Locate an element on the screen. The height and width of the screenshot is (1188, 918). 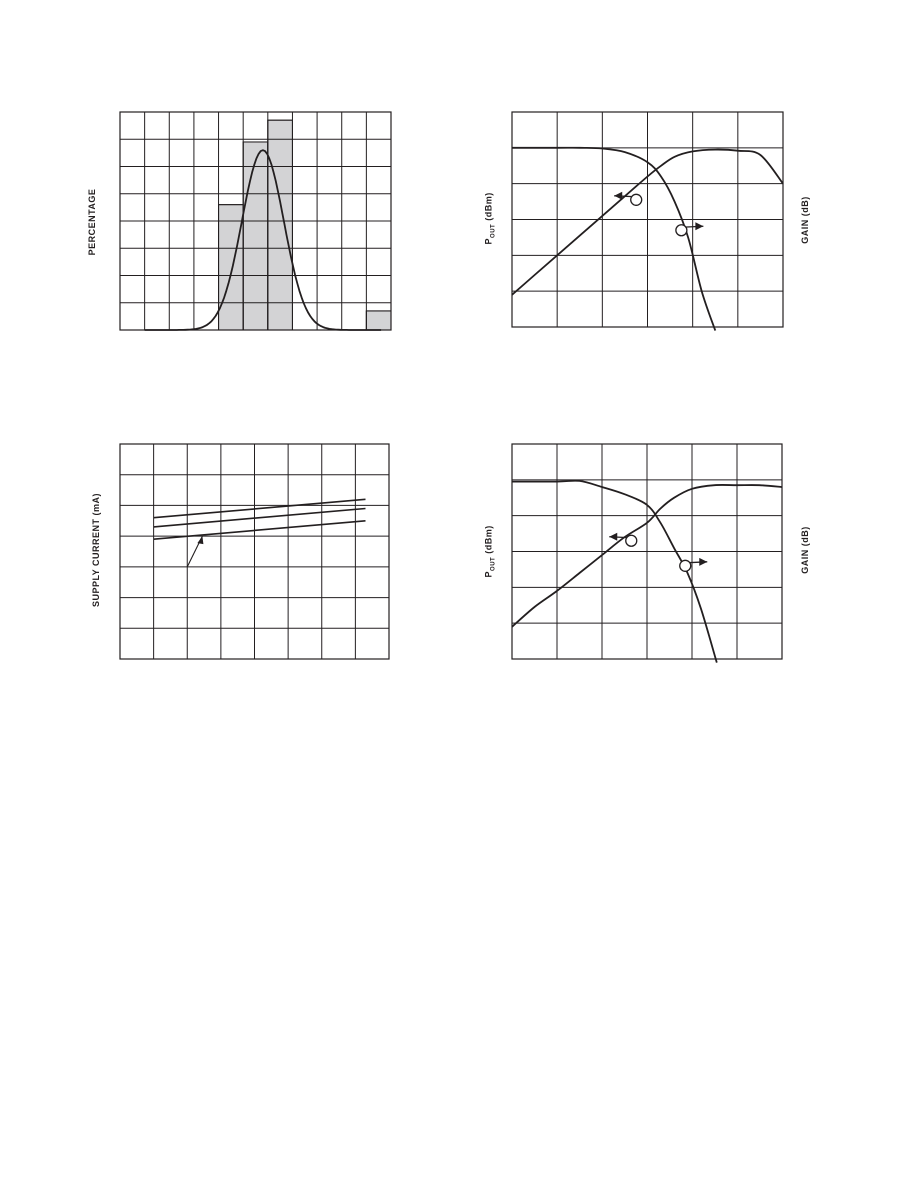
pout-gain-3-marker-left-arrow-head is located at coordinates (613, 536).